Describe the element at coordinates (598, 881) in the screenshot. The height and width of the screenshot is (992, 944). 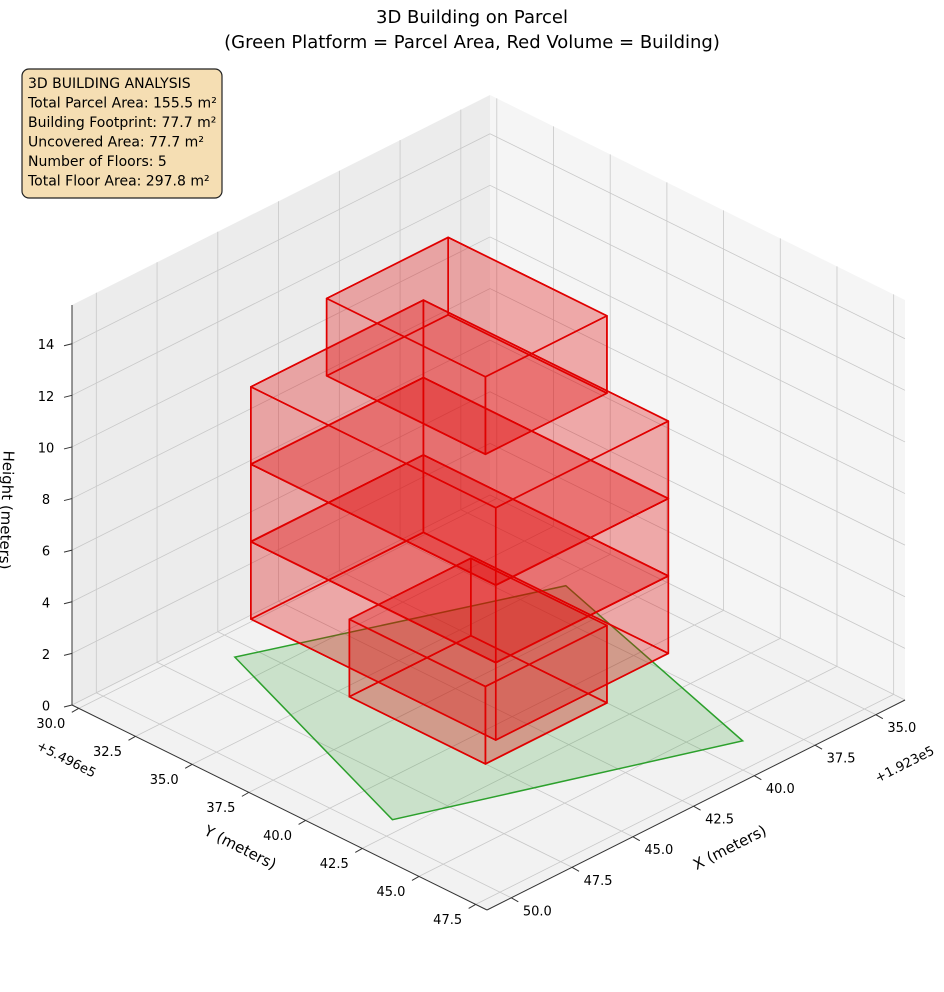
I see `x-tick-label: 47.5` at that location.